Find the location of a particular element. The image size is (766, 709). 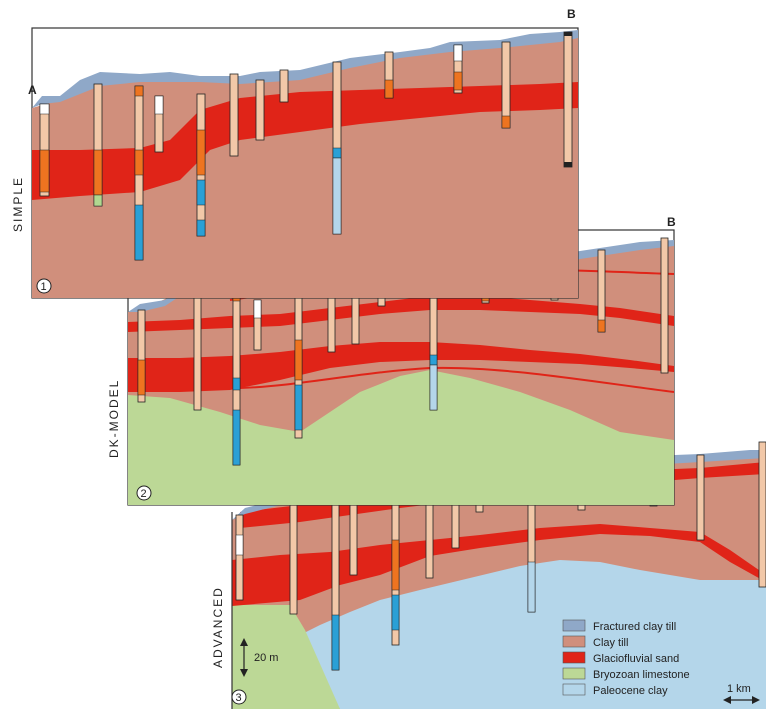

panel2-side-label: DK-MODEL is located at coordinates (114, 418).